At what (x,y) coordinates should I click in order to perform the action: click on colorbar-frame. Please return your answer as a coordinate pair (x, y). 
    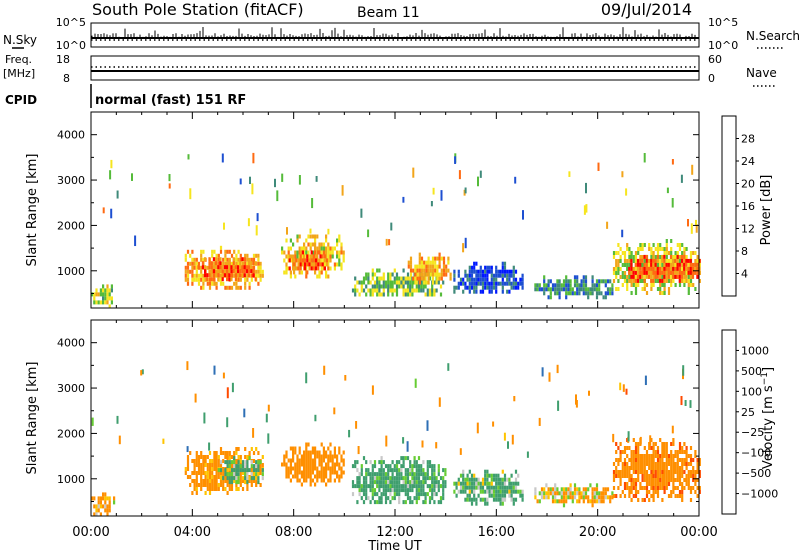
    Looking at the image, I should click on (729, 206).